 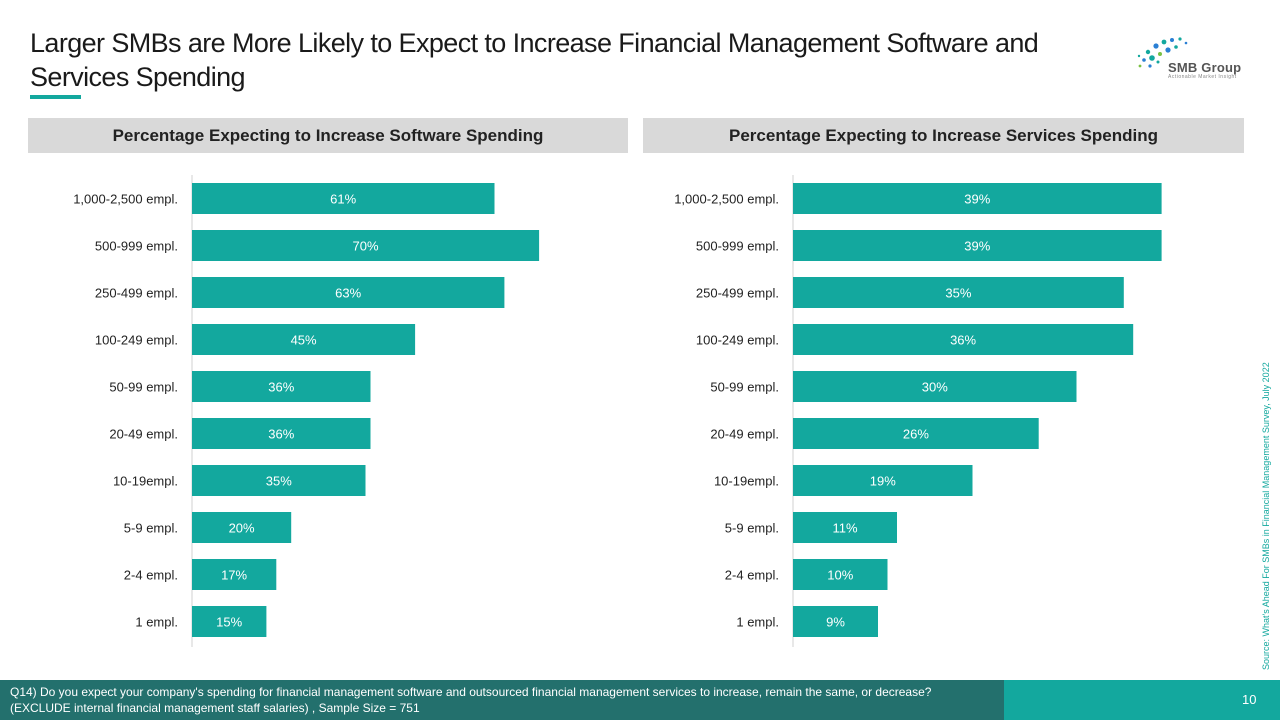 I want to click on data-label: 70%, so click(x=365, y=246).